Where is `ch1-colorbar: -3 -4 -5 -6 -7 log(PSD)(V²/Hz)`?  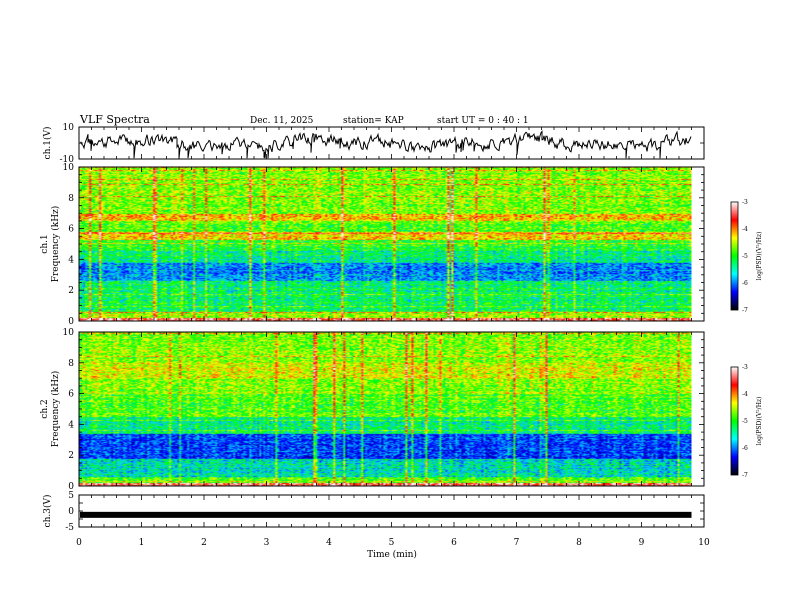
ch1-colorbar: -3 -4 -5 -6 -7 log(PSD)(V²/Hz) is located at coordinates (746, 256).